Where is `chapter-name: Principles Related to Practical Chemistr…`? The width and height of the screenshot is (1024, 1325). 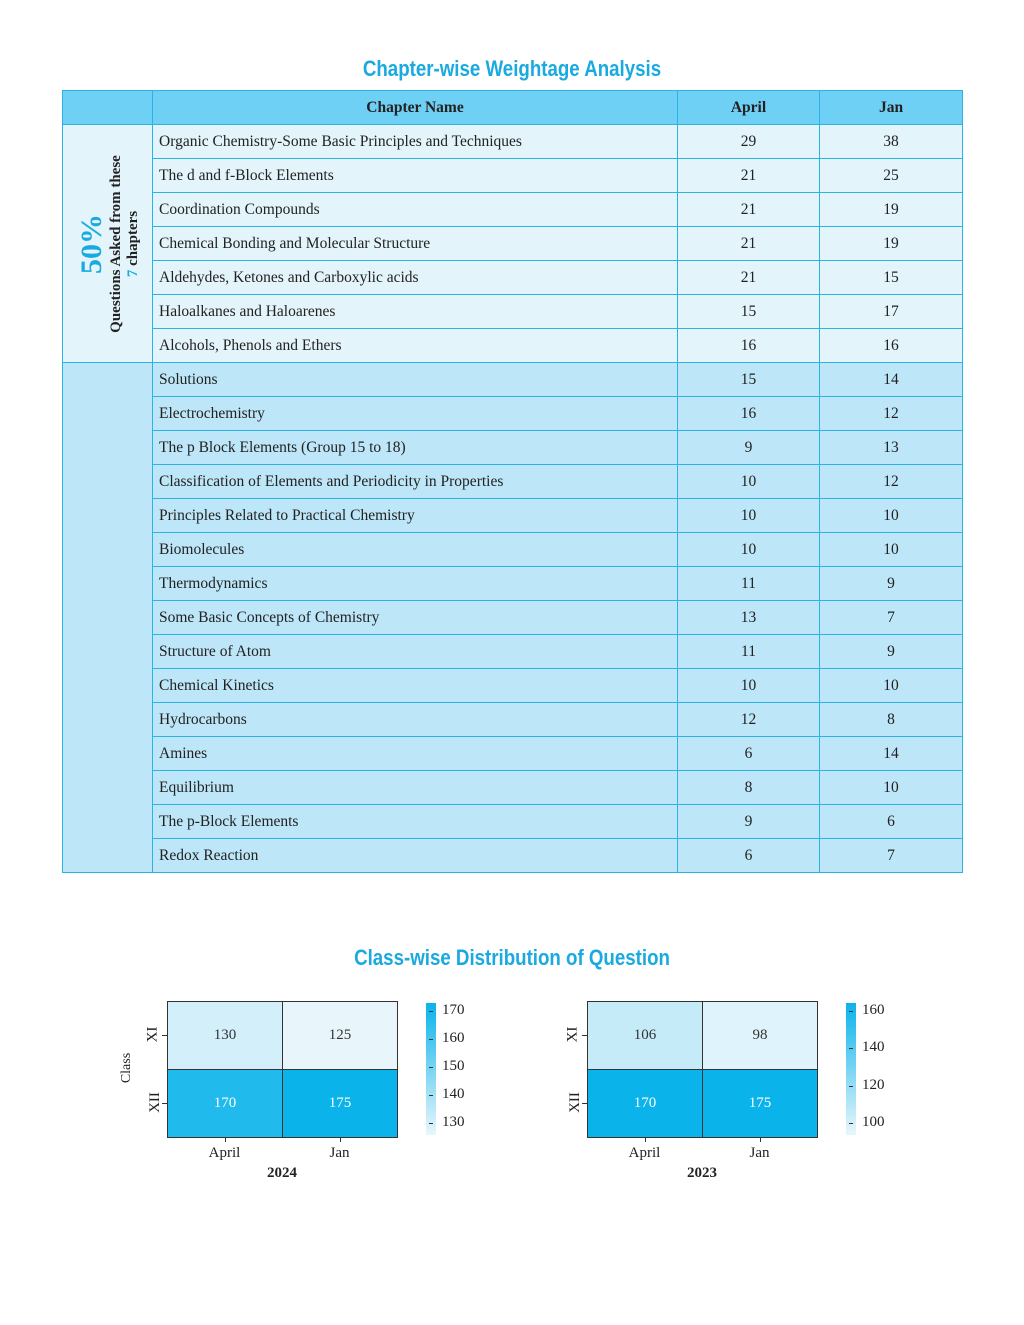
chapter-name: Principles Related to Practical Chemistr… is located at coordinates (415, 515).